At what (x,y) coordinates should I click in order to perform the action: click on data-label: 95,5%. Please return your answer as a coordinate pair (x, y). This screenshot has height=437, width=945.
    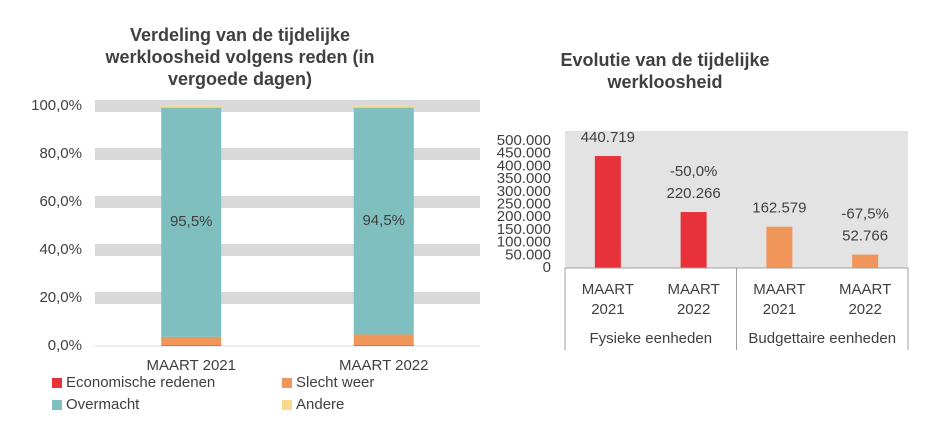
    Looking at the image, I should click on (191, 221).